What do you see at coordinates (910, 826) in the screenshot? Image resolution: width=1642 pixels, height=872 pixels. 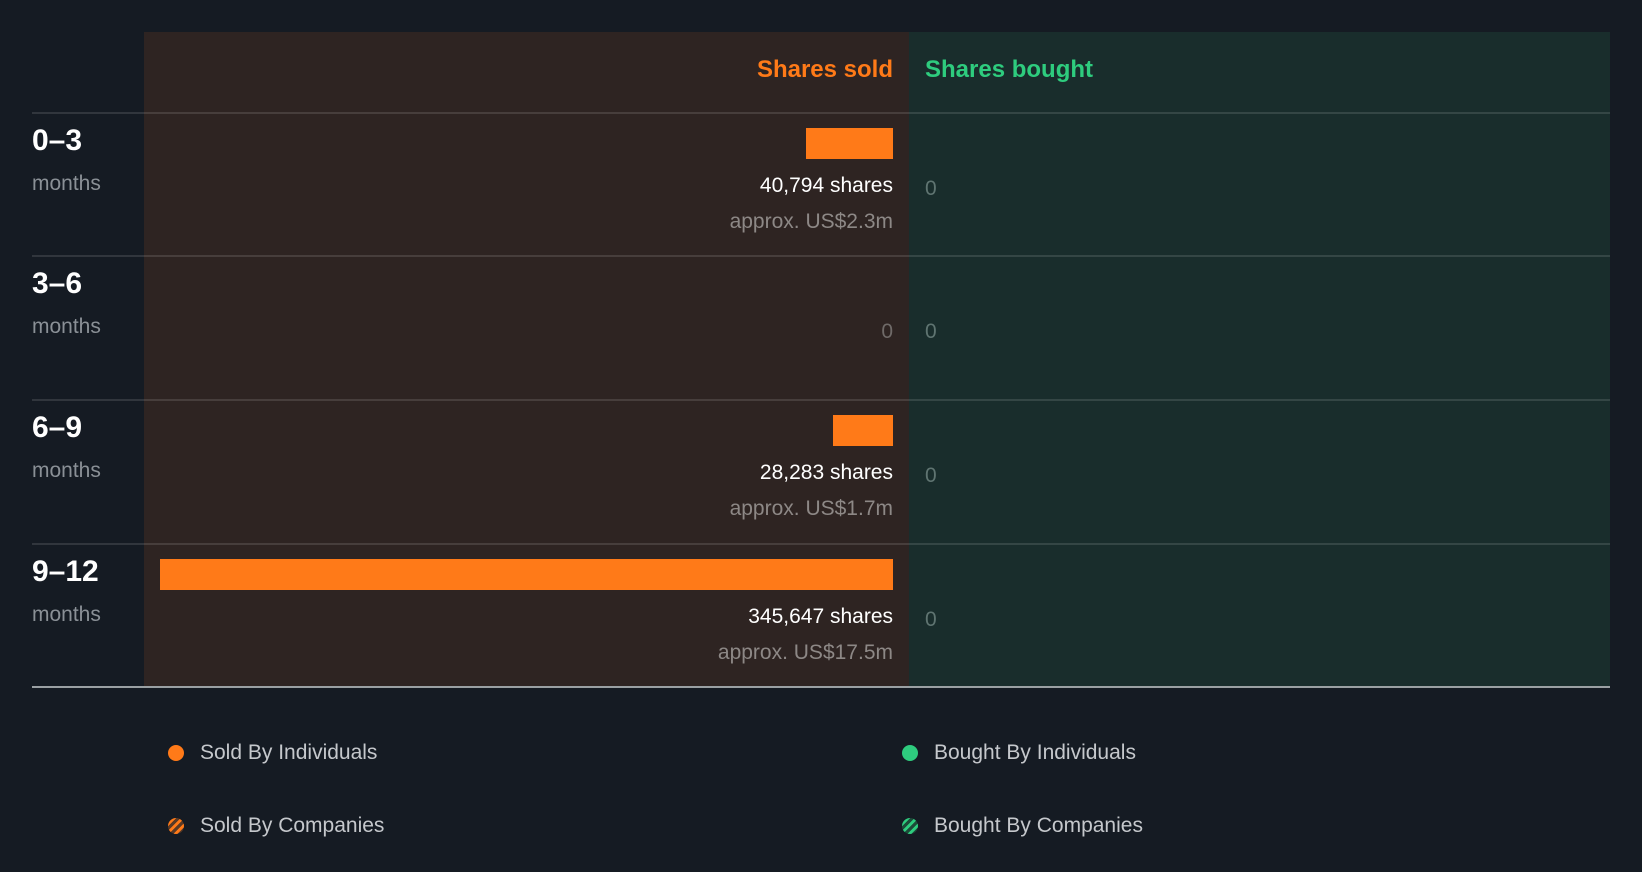 I see `bought-companies-hatched-dot-icon` at bounding box center [910, 826].